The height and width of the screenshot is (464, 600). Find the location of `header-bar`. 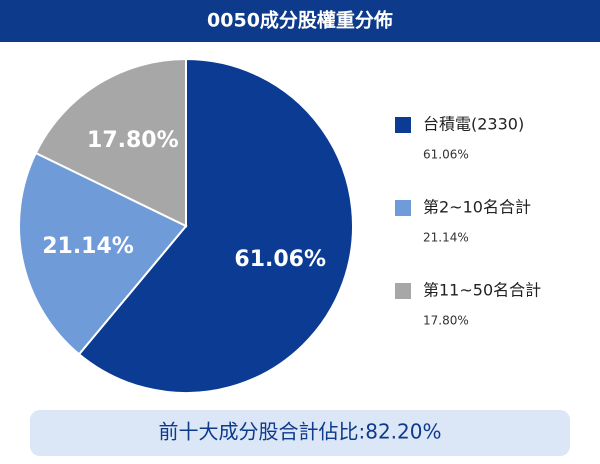

header-bar is located at coordinates (300, 21).